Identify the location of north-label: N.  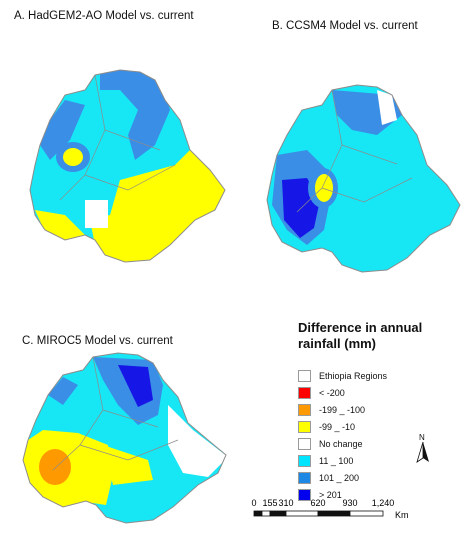
(422, 437).